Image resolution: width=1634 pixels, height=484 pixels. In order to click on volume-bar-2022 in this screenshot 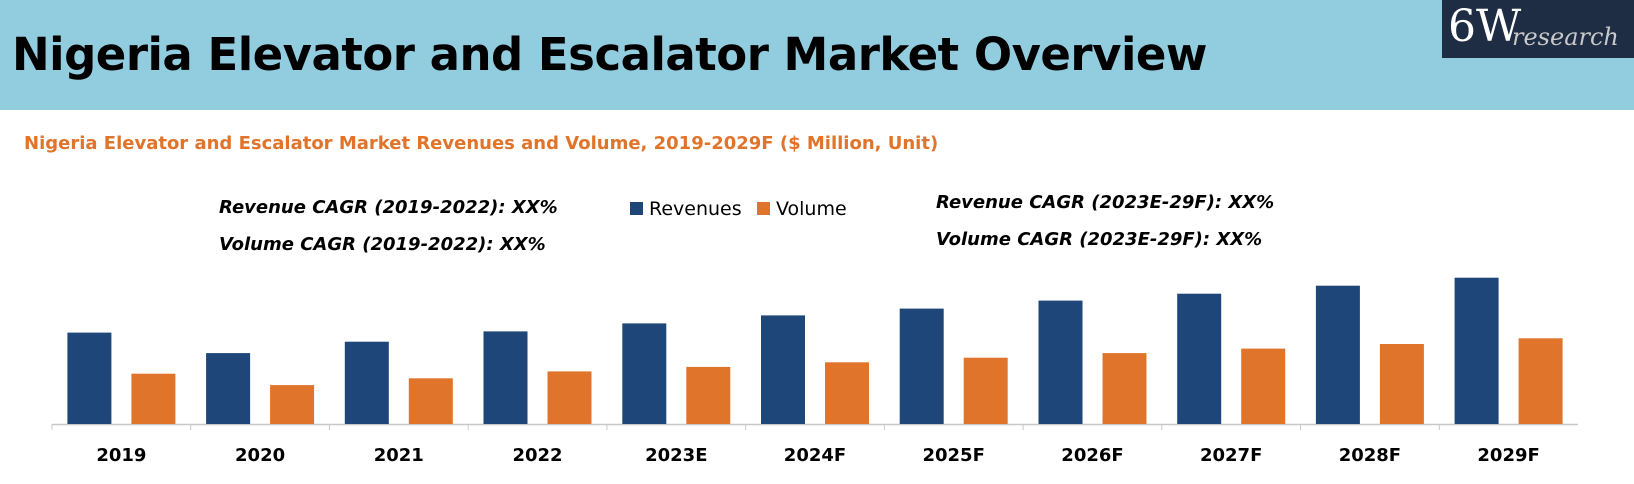, I will do `click(569, 397)`.